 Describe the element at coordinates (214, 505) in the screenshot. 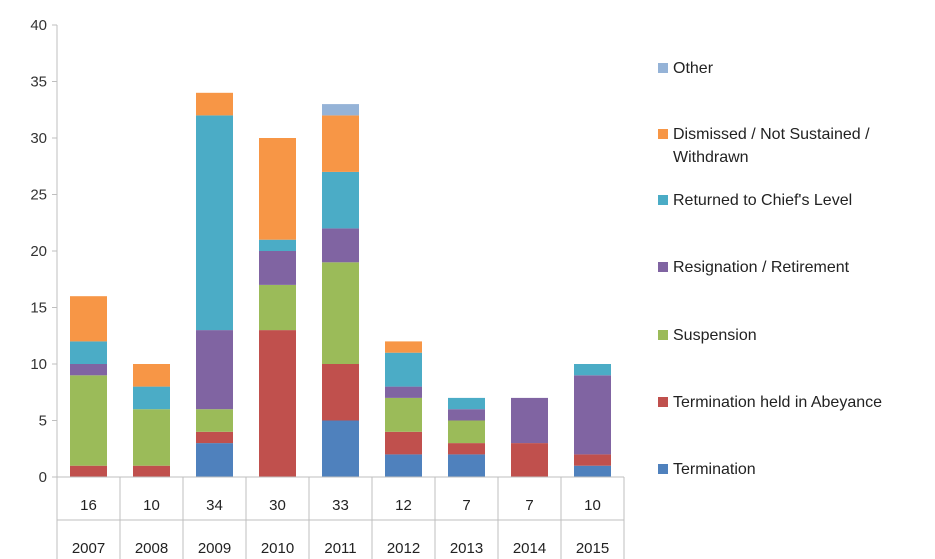

I see `total-label-2009: 34` at that location.